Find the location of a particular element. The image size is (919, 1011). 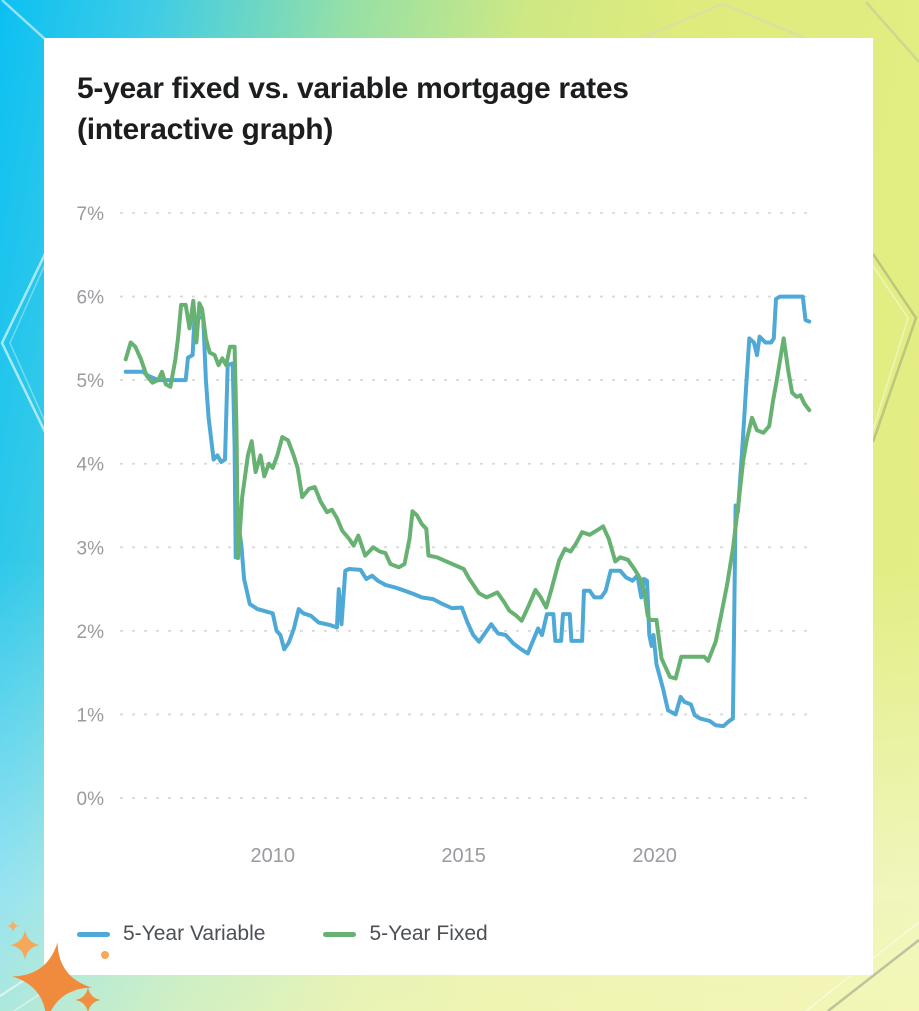

svg-text: 5% is located at coordinates (91, 381).